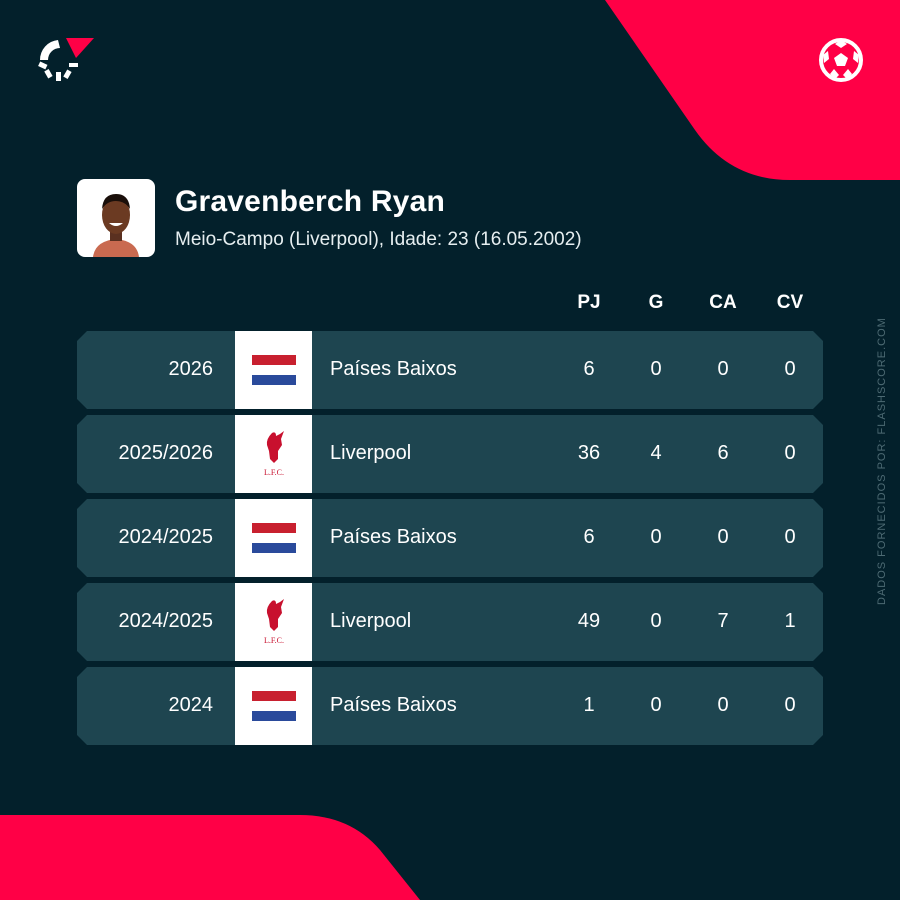 This screenshot has width=900, height=900. I want to click on football-icon, so click(841, 60).